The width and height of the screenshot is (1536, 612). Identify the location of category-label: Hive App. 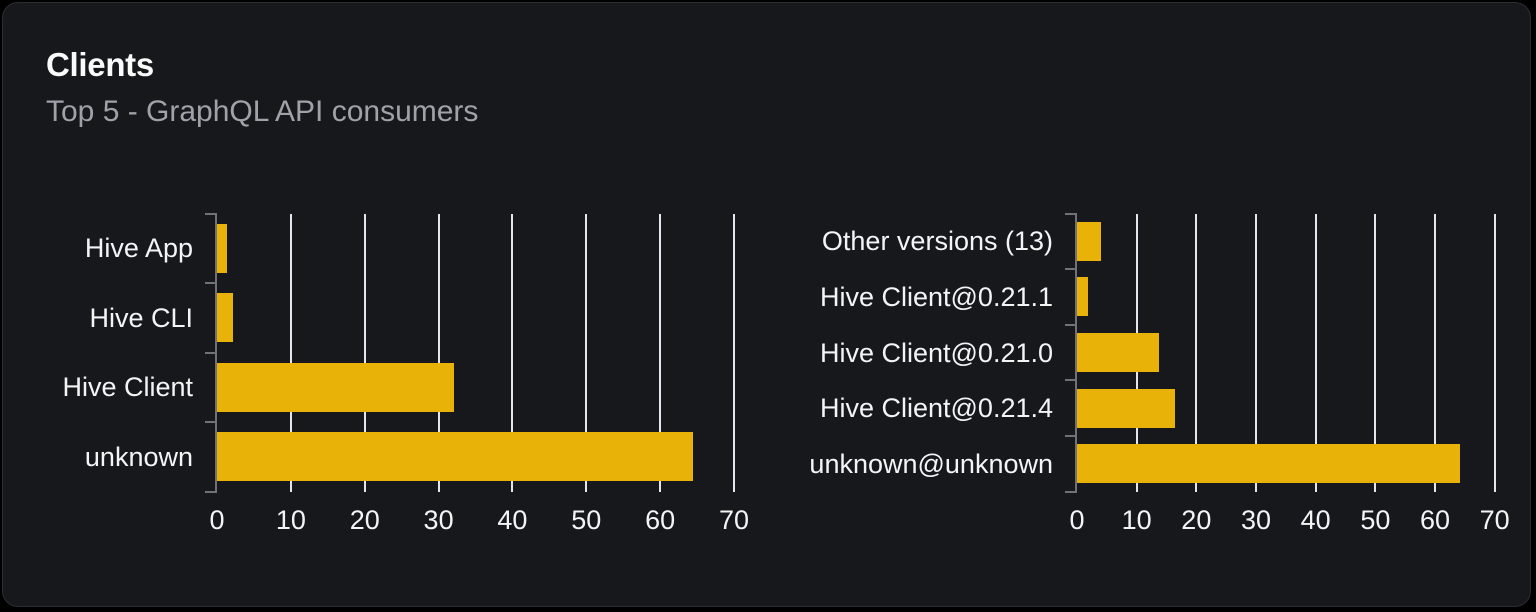
(138, 248).